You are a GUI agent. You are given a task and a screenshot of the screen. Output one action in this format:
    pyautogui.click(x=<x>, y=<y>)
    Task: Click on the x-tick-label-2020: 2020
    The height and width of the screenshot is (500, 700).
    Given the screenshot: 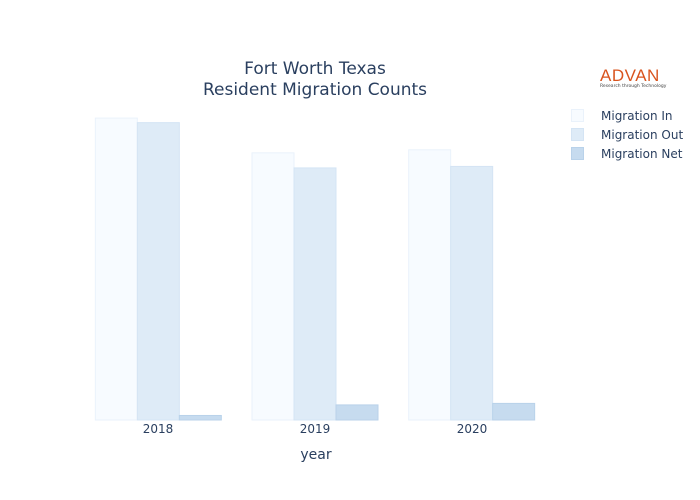 What is the action you would take?
    pyautogui.click(x=472, y=429)
    